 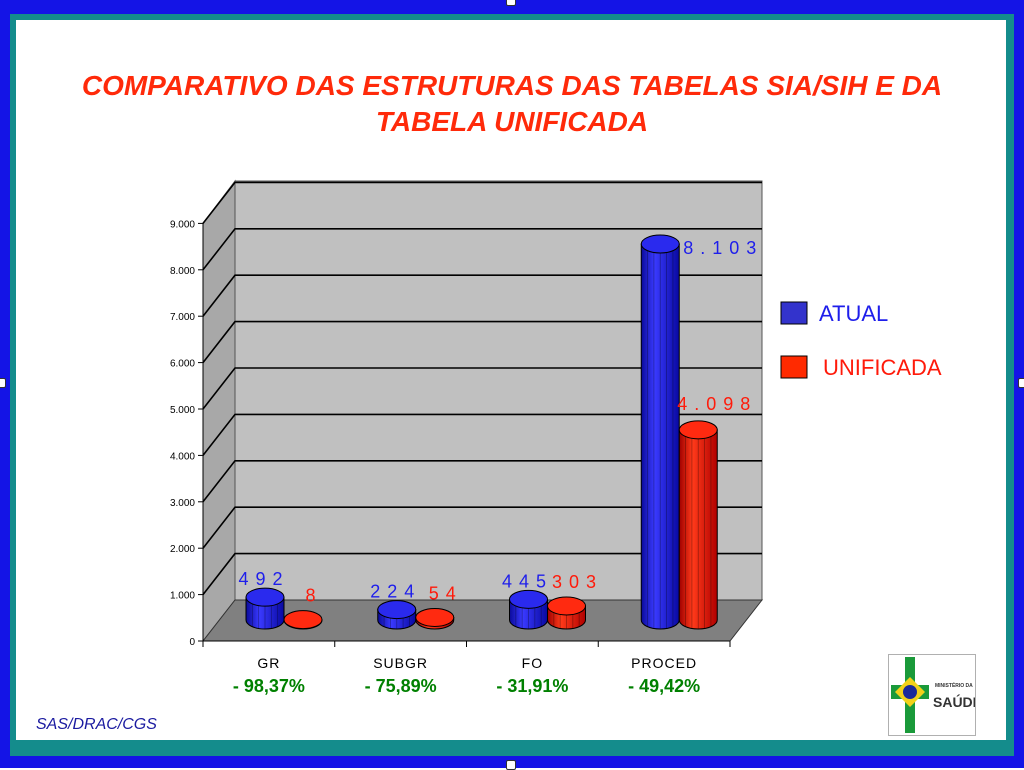 What do you see at coordinates (3, 383) in the screenshot?
I see `resize-handle-left` at bounding box center [3, 383].